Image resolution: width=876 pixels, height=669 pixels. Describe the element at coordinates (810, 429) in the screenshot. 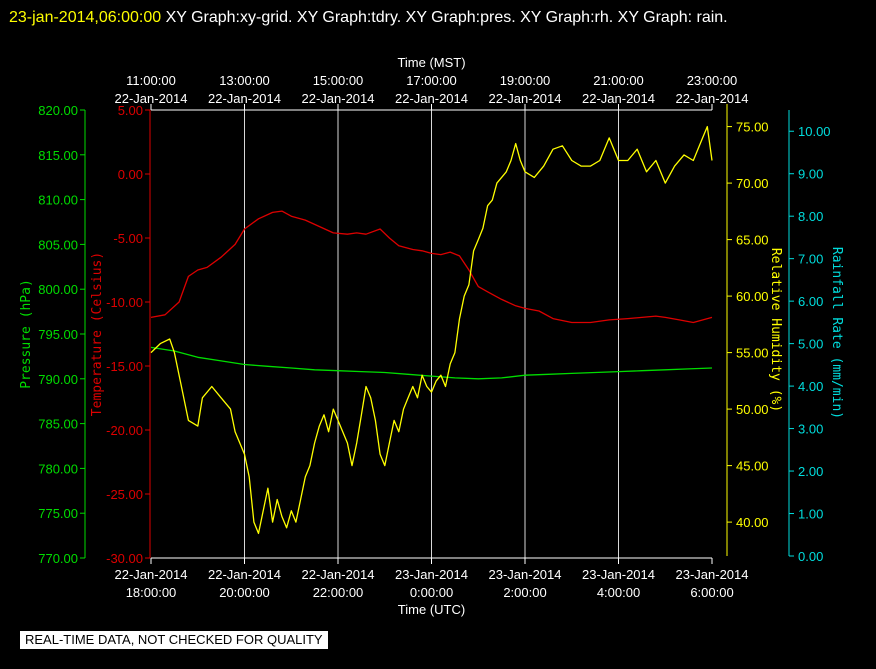

I see `rain-axis-tick-label: 3.00` at that location.